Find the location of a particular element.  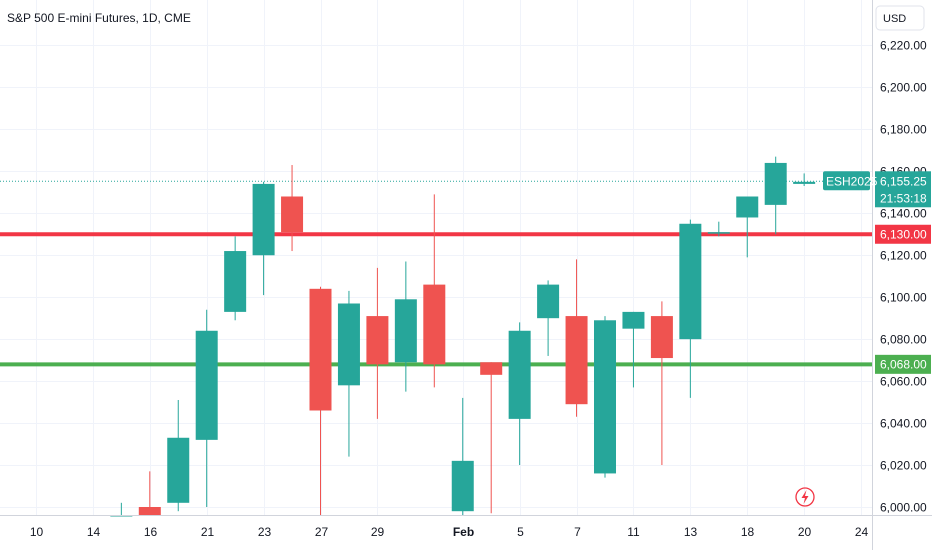

lightning-icon is located at coordinates (805, 497).